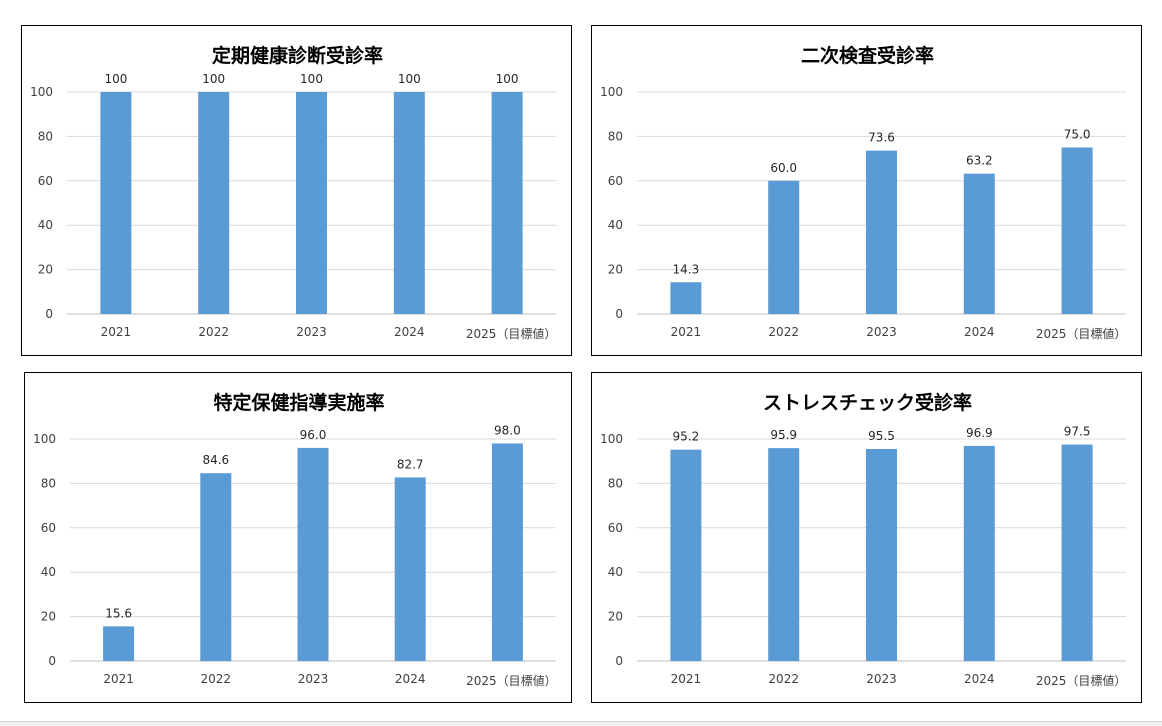  I want to click on chart-title: 定期健康診断受診率, so click(297, 55).